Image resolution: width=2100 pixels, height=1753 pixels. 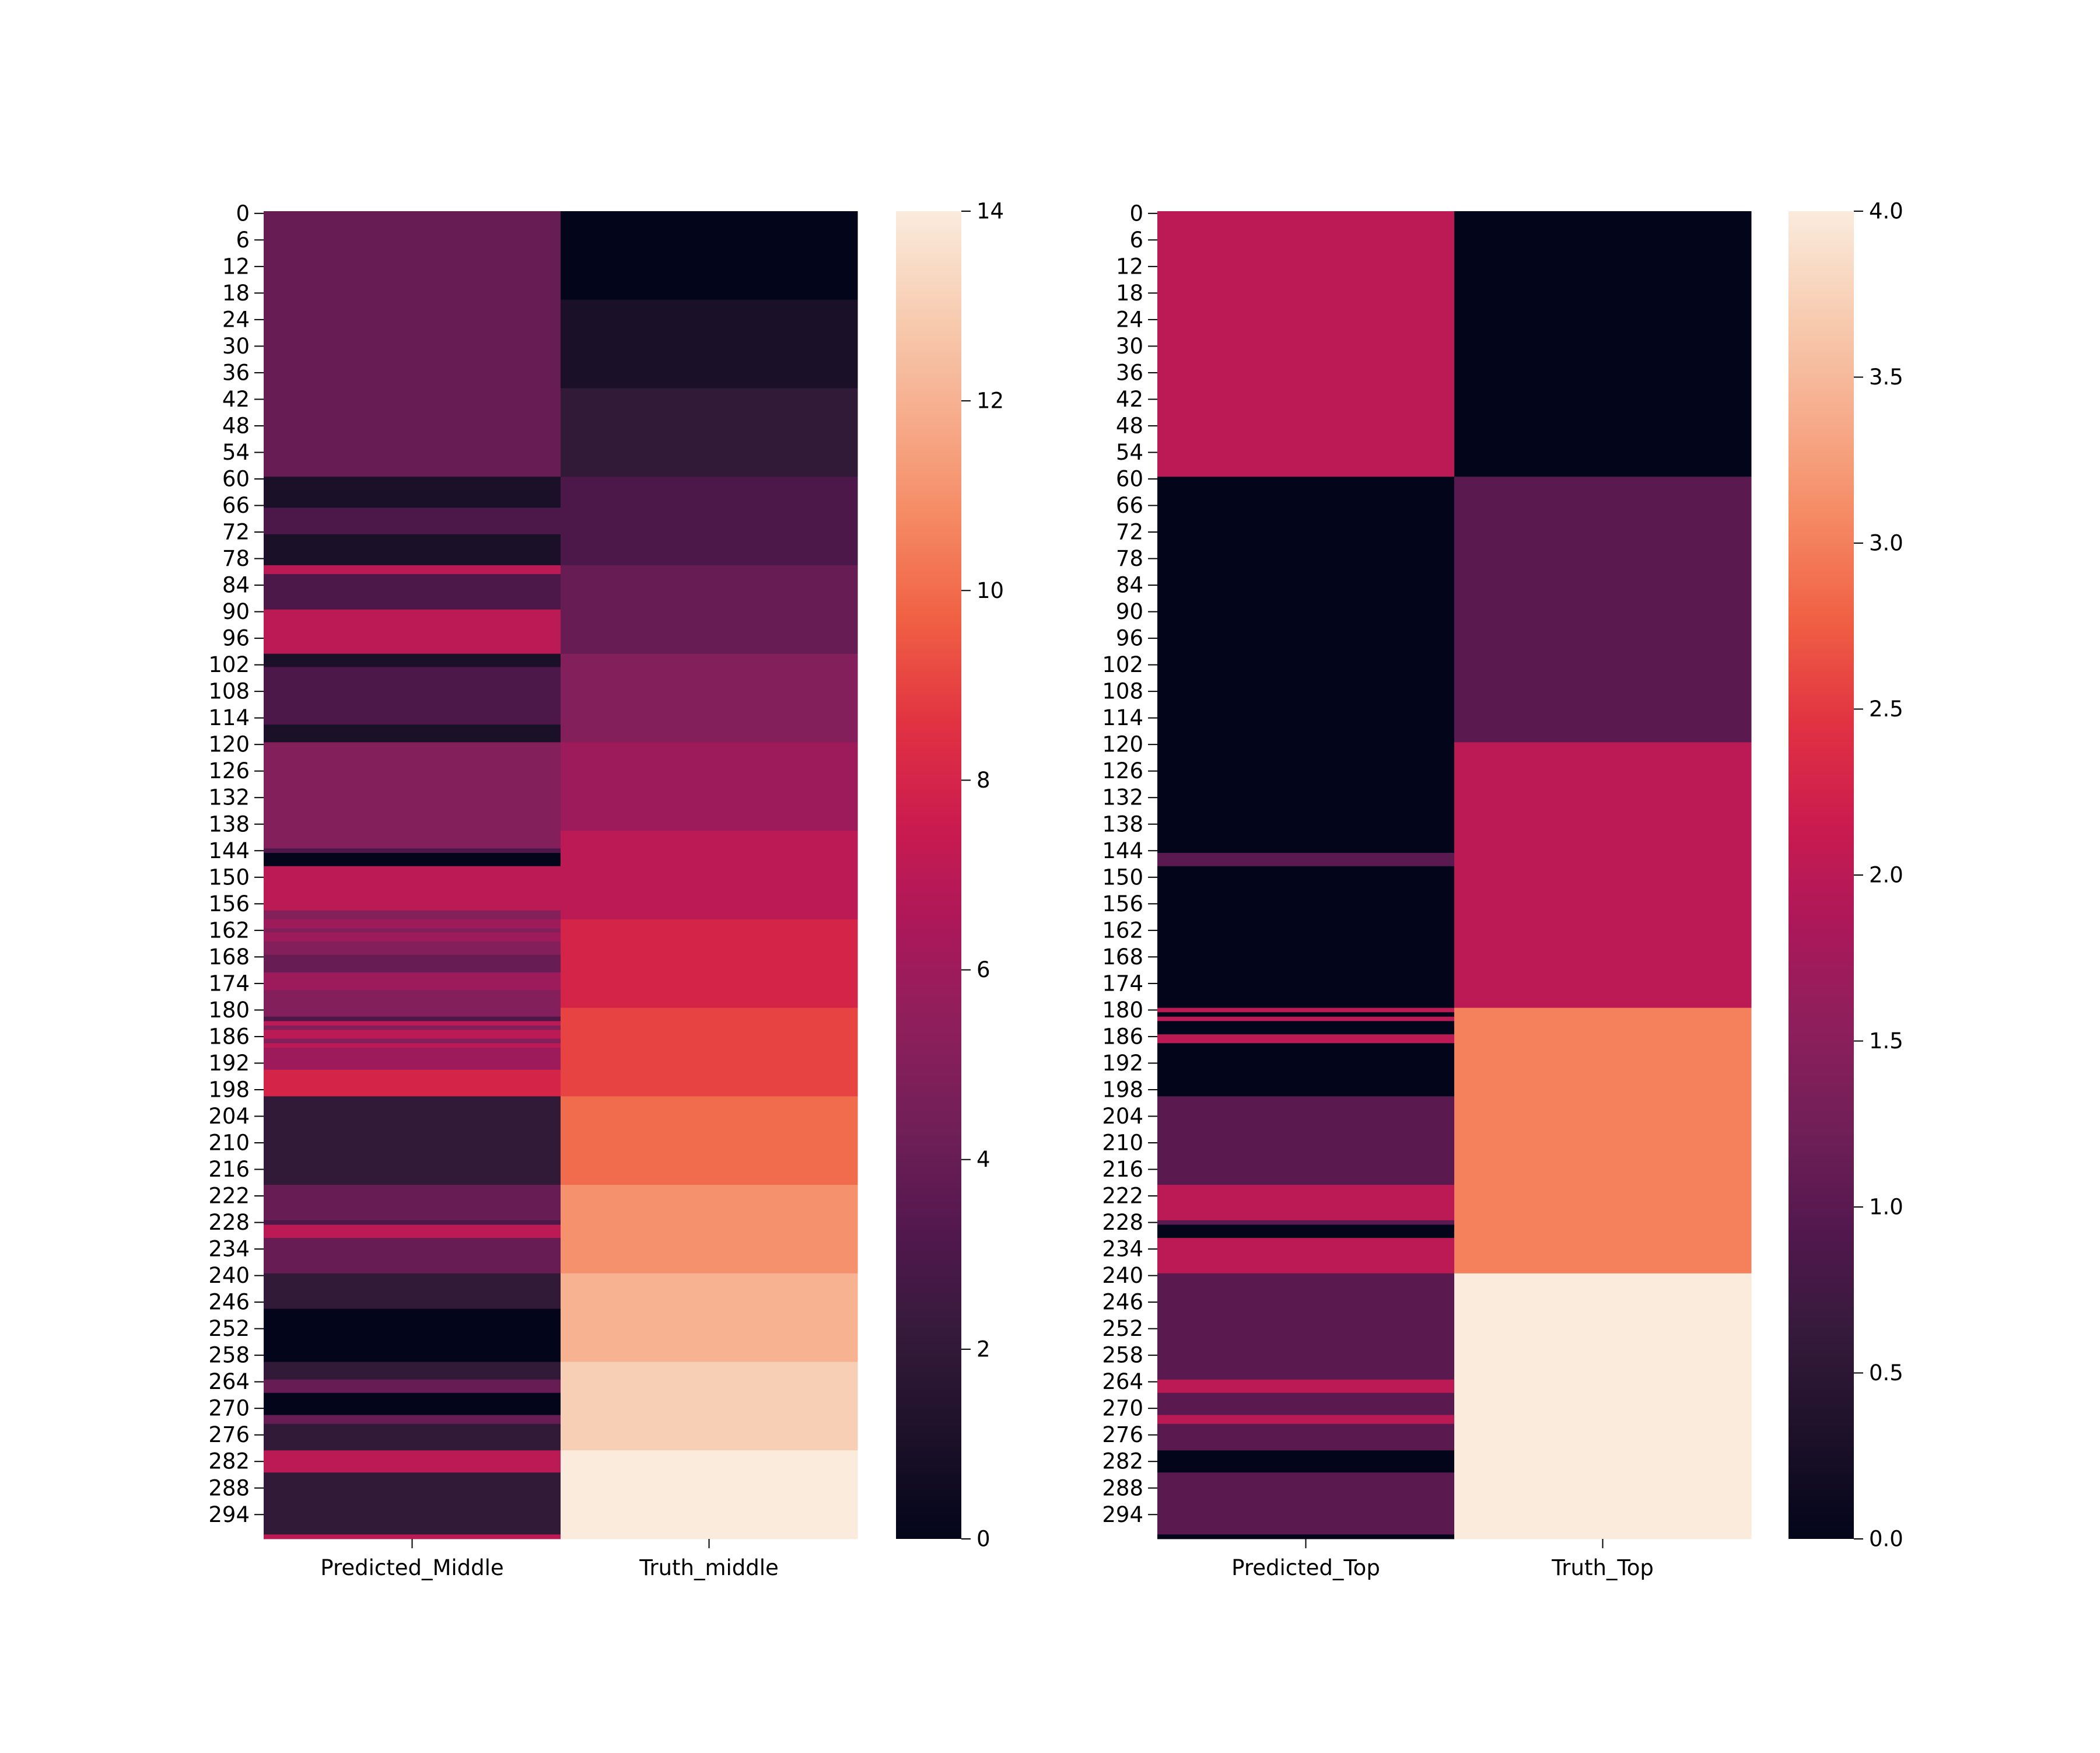 I want to click on y-tick-label: 132, so click(x=1122, y=797).